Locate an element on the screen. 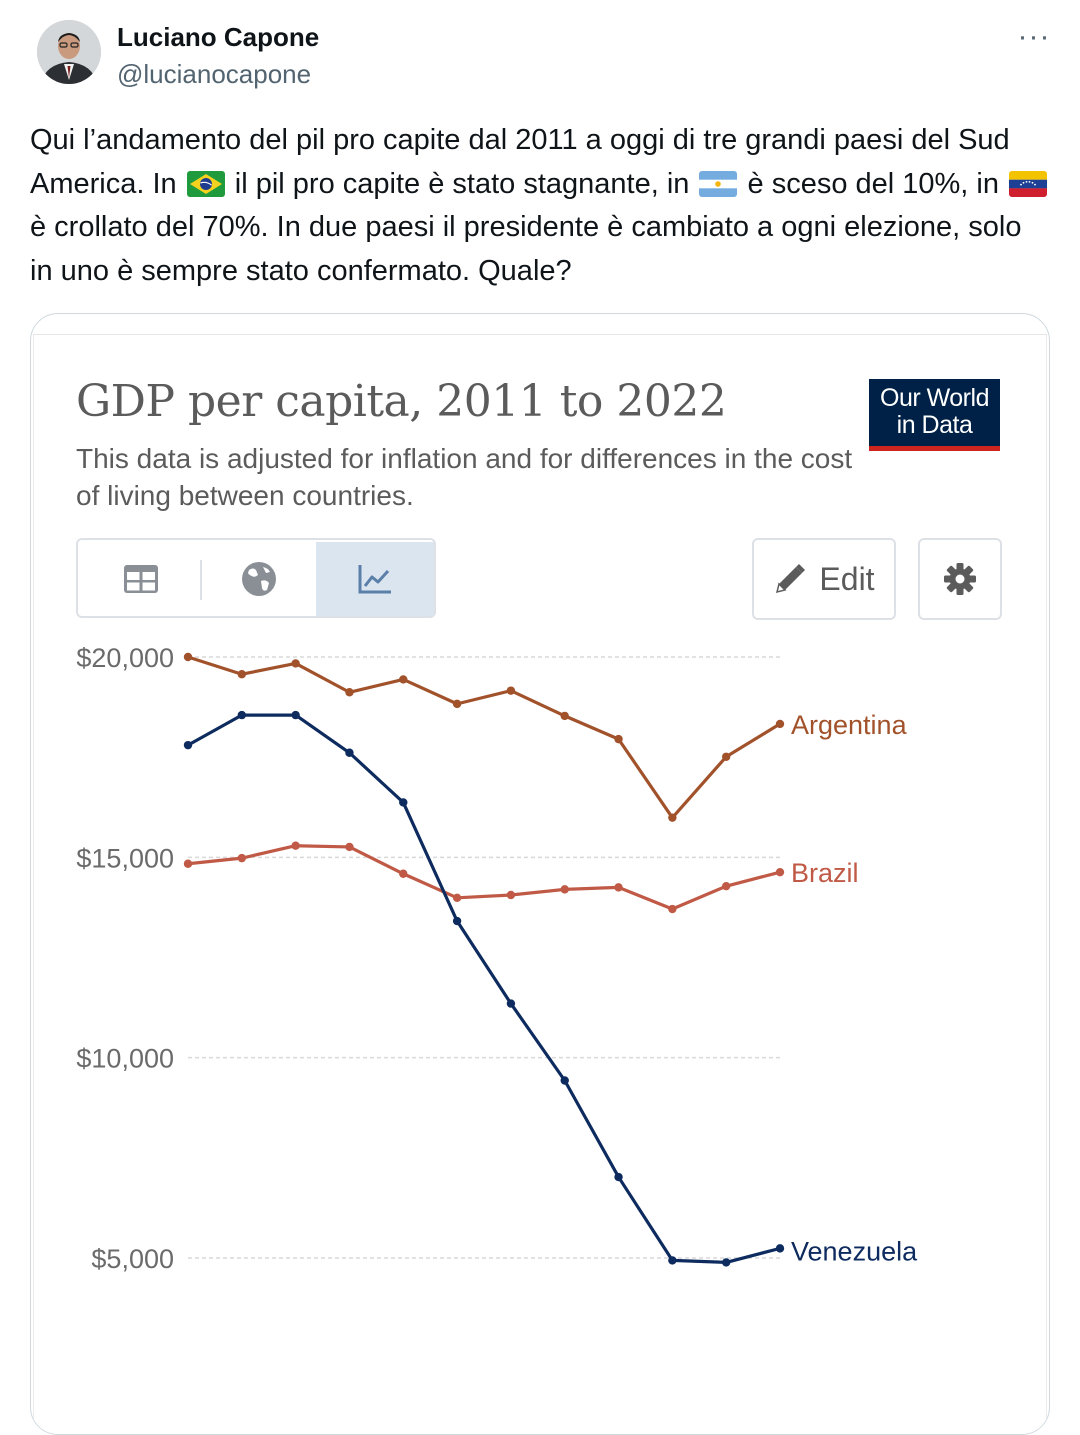 The width and height of the screenshot is (1080, 1435). tweet-text-part3: è sceso del 10%, in is located at coordinates (873, 183).